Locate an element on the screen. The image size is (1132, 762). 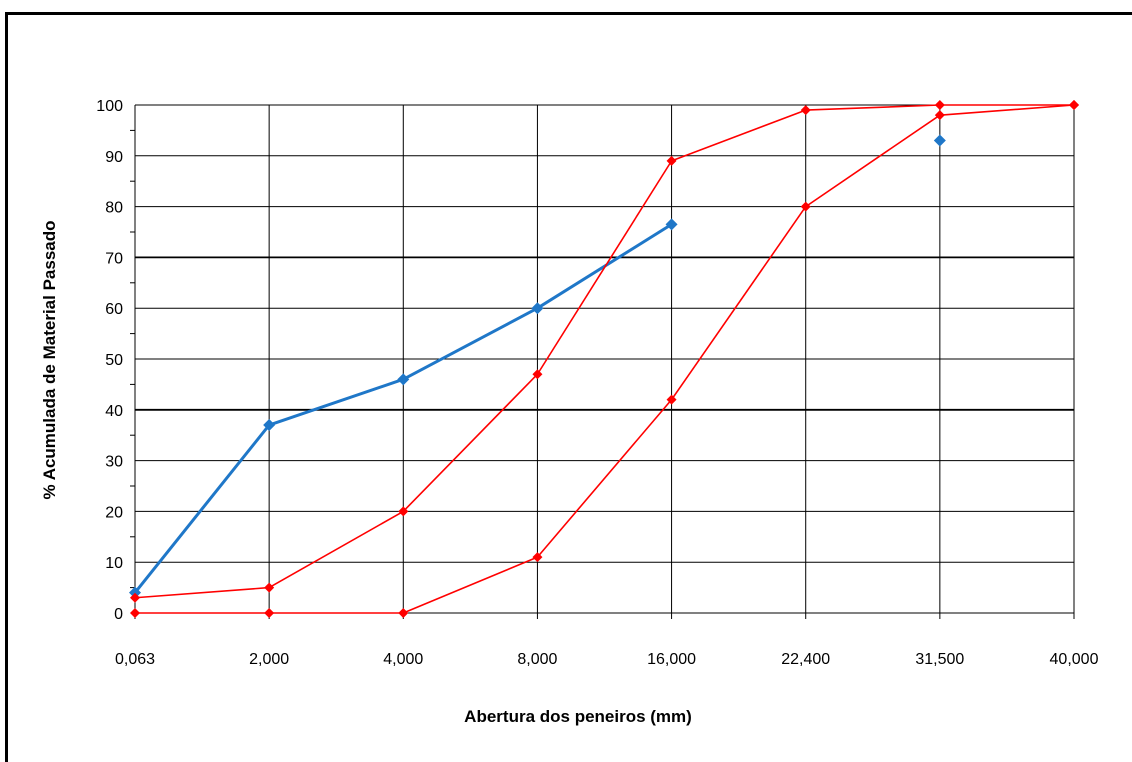
y-tick-labels: 0 10 20 30 40 50 60 70 80 90 100 is located at coordinates (109, 360).